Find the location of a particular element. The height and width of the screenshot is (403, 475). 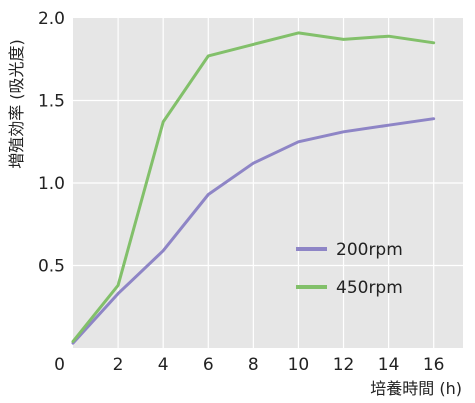

origin-label: 0 is located at coordinates (59, 365).